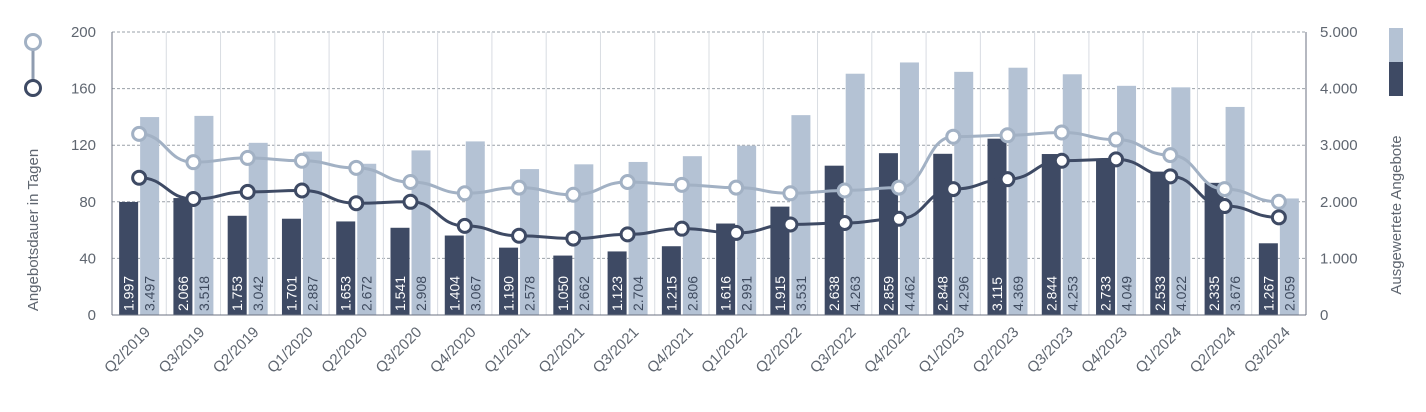 The image size is (1426, 412). Describe the element at coordinates (290, 350) in the screenshot. I see `x-tick-label: Q1/2020` at that location.